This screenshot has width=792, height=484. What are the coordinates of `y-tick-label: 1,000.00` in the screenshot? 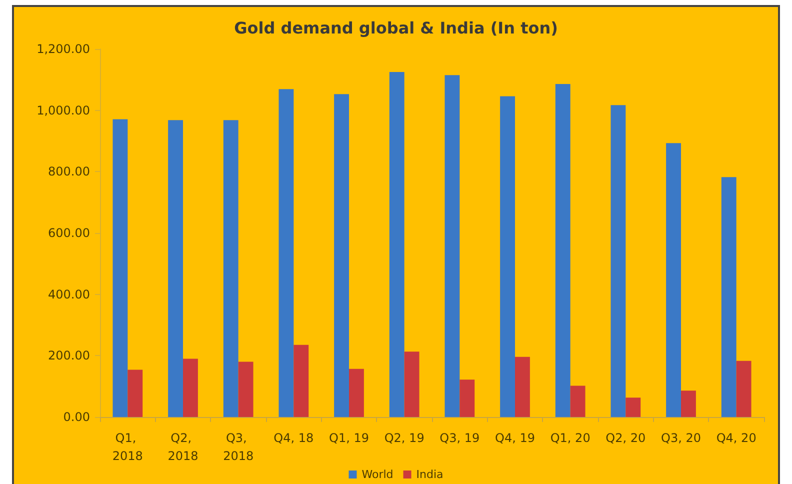 It's located at (63, 110).